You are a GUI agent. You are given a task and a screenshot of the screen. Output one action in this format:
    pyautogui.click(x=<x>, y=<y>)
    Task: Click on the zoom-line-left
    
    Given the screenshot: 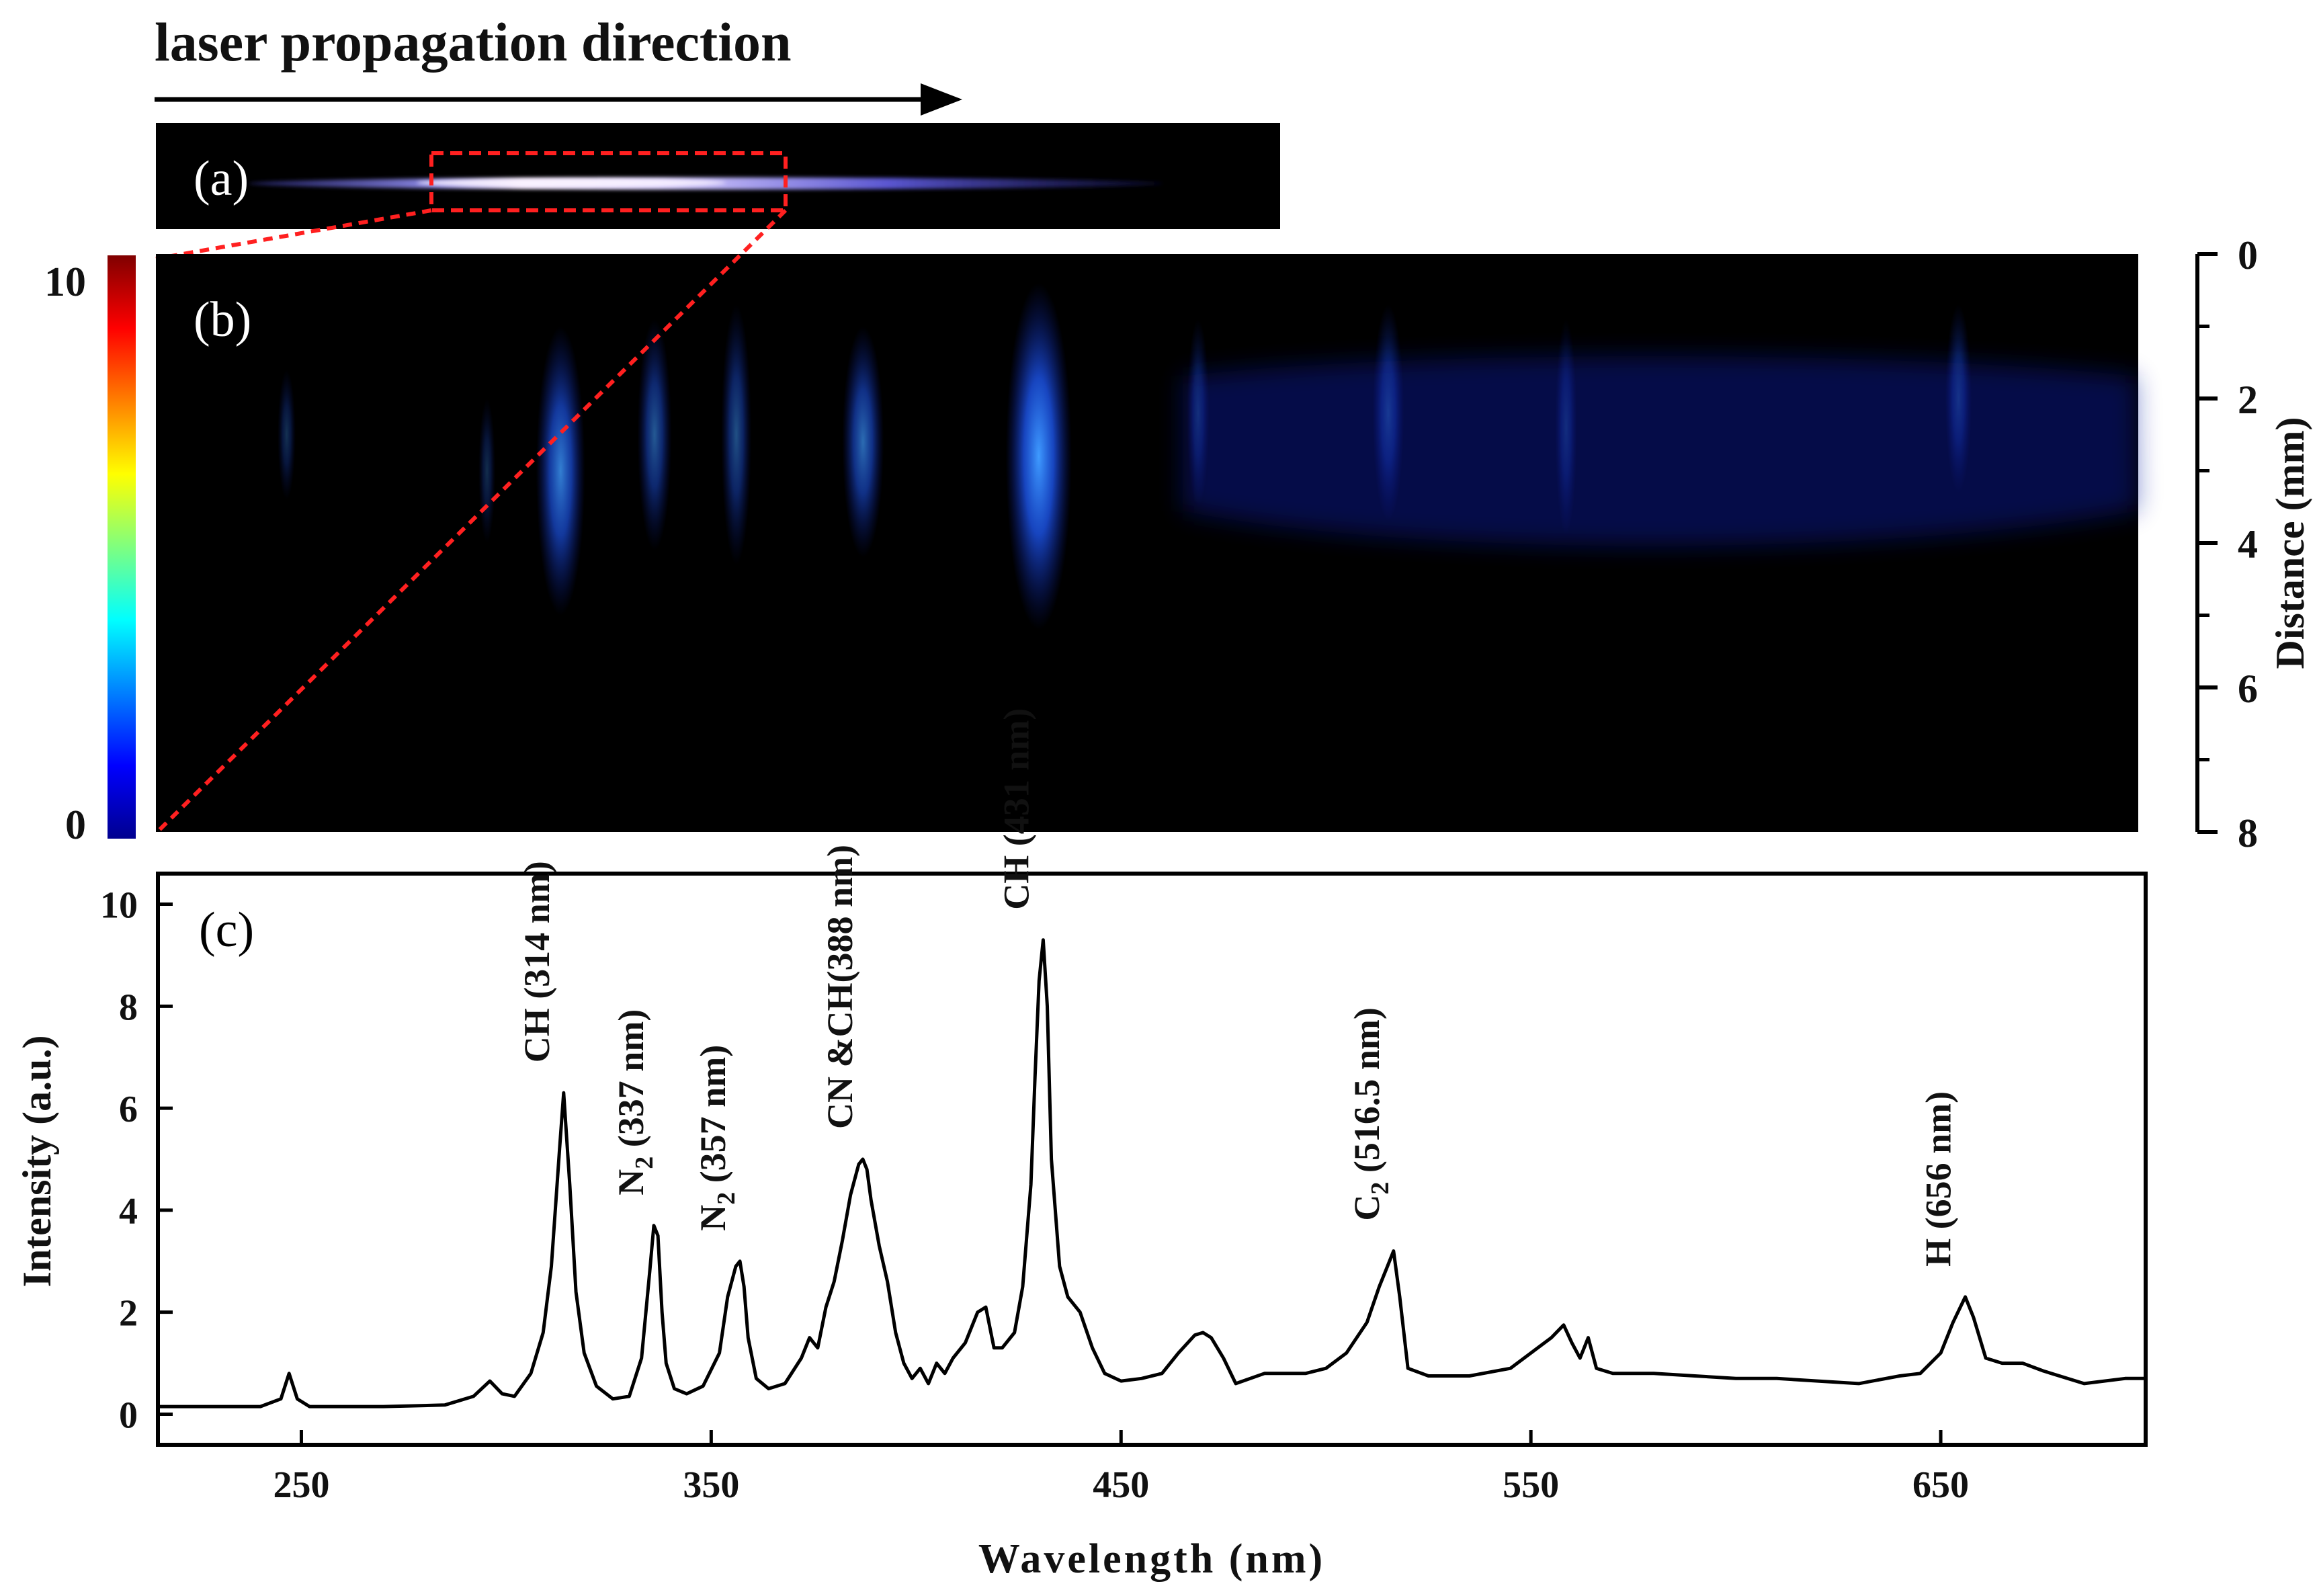 What is the action you would take?
    pyautogui.click(x=293, y=235)
    